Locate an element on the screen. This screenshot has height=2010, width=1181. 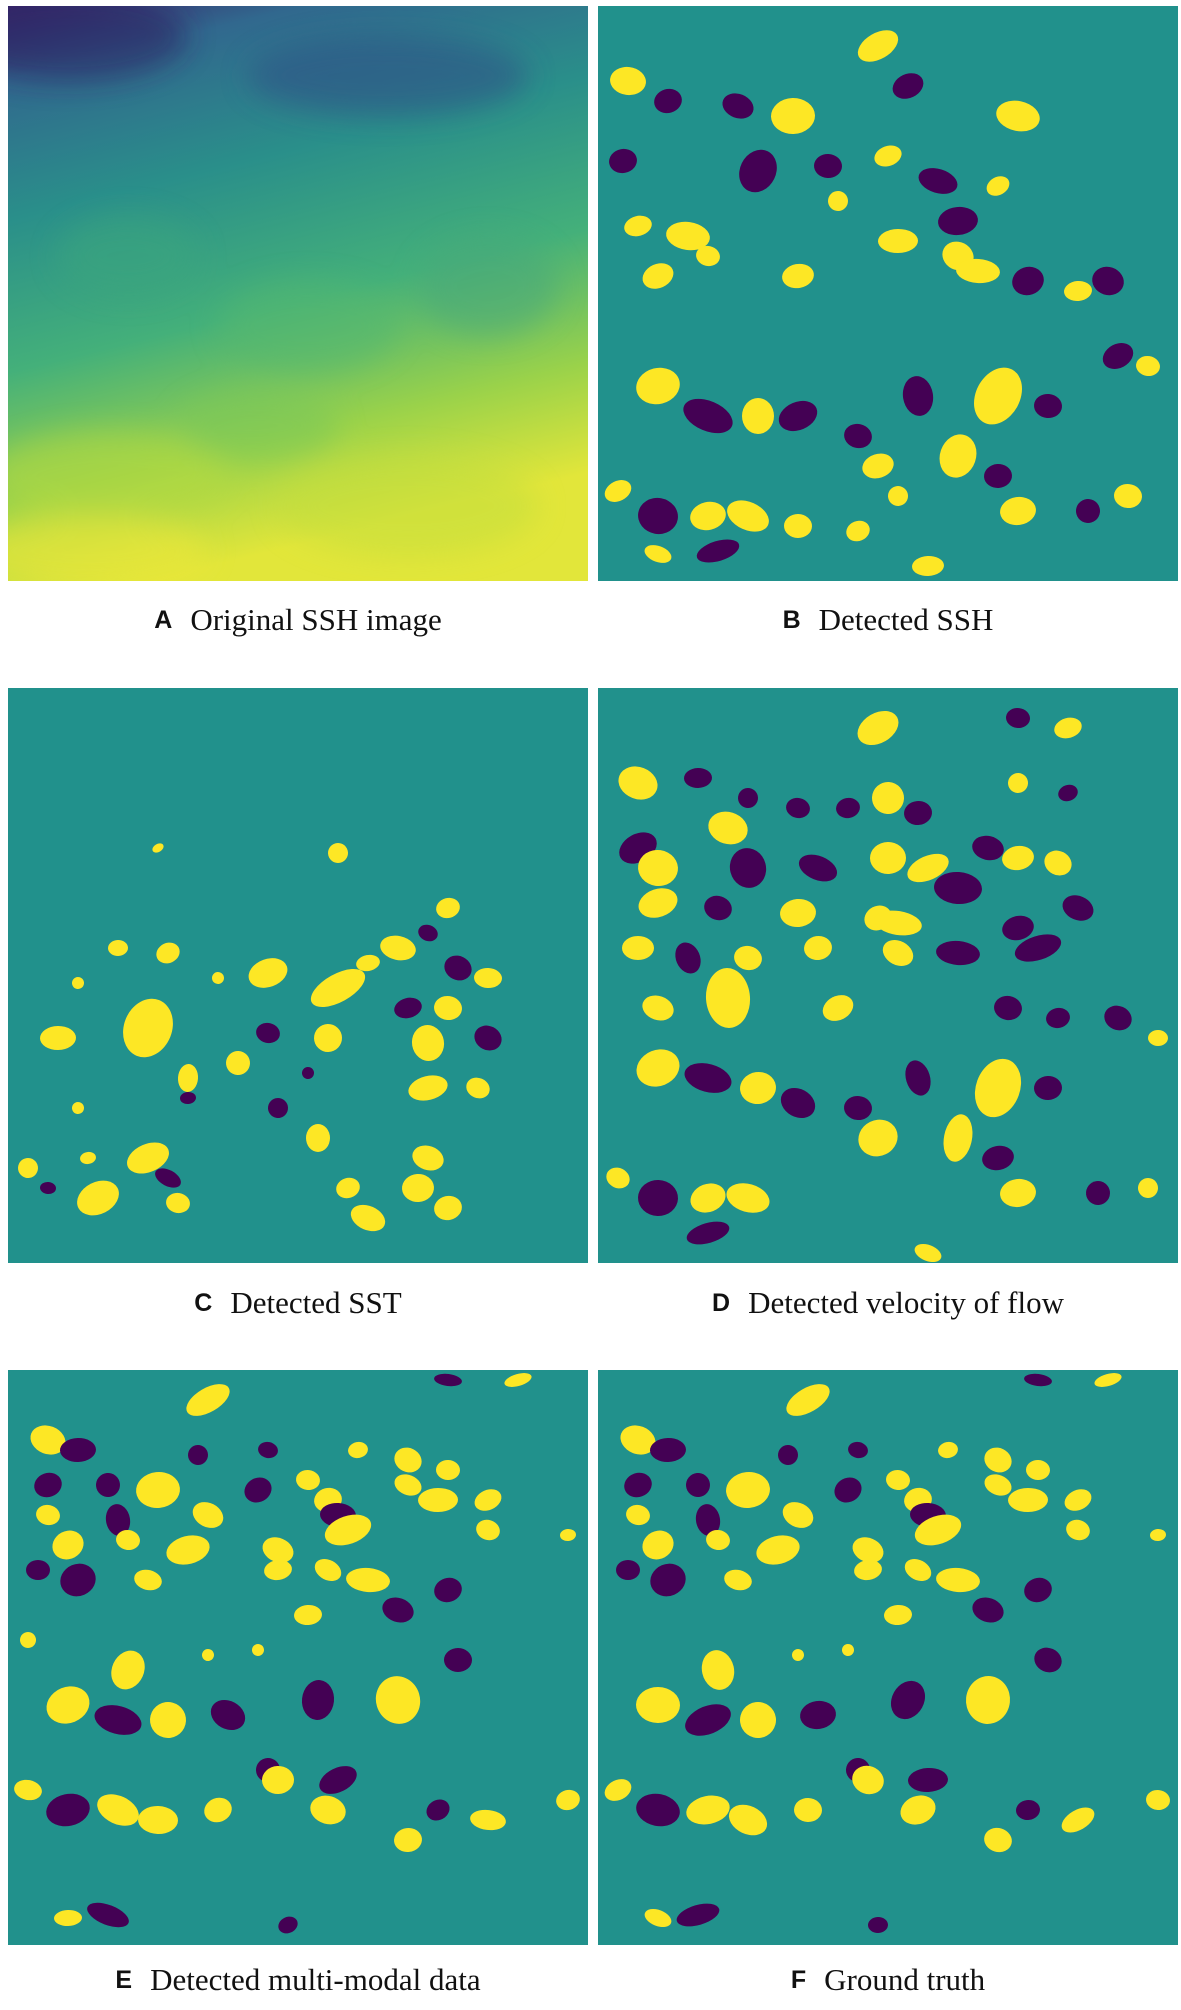
panel-caption: Original SSH image is located at coordinates (316, 619).